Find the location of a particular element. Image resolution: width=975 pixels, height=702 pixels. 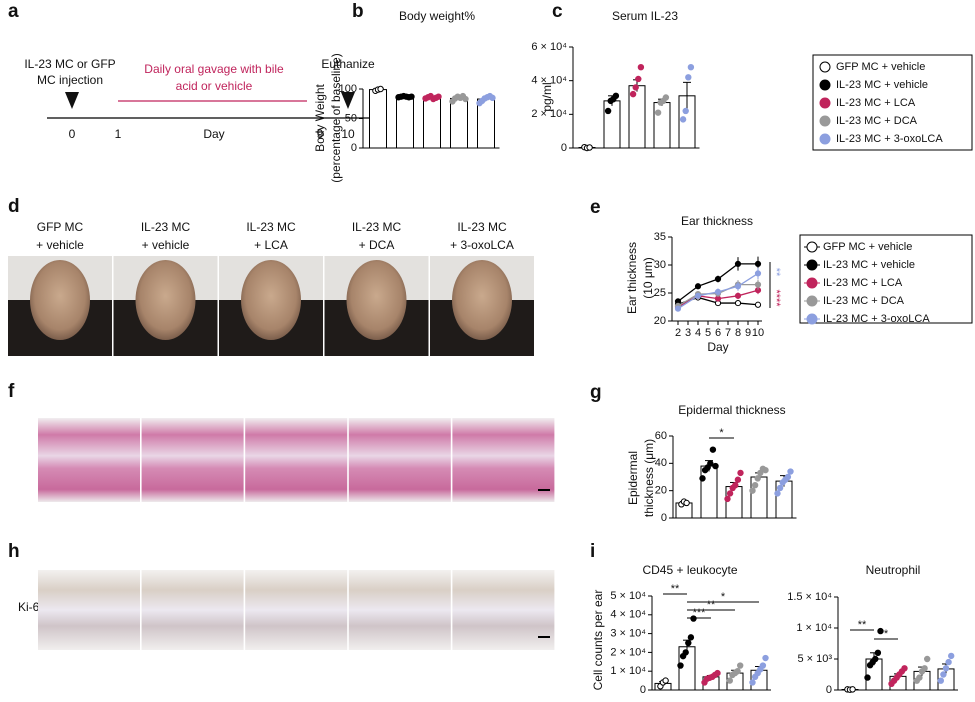

y-axis-label: (percentage of baseline) is located at coordinates (336, 117).